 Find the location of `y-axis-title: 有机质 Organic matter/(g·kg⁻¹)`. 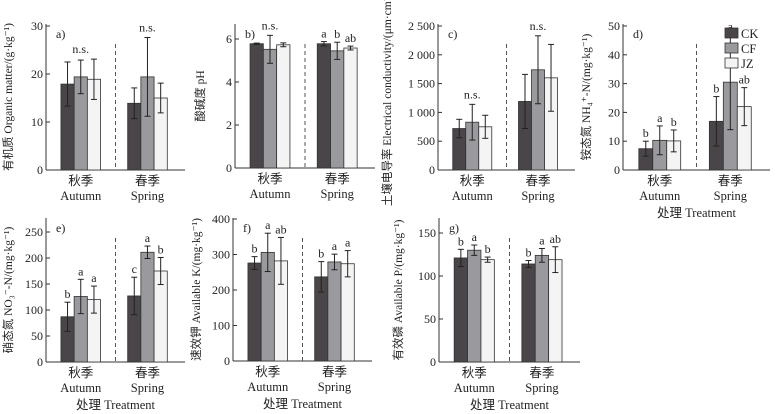

y-axis-title: 有机质 Organic matter/(g·kg⁻¹) is located at coordinates (8, 97).